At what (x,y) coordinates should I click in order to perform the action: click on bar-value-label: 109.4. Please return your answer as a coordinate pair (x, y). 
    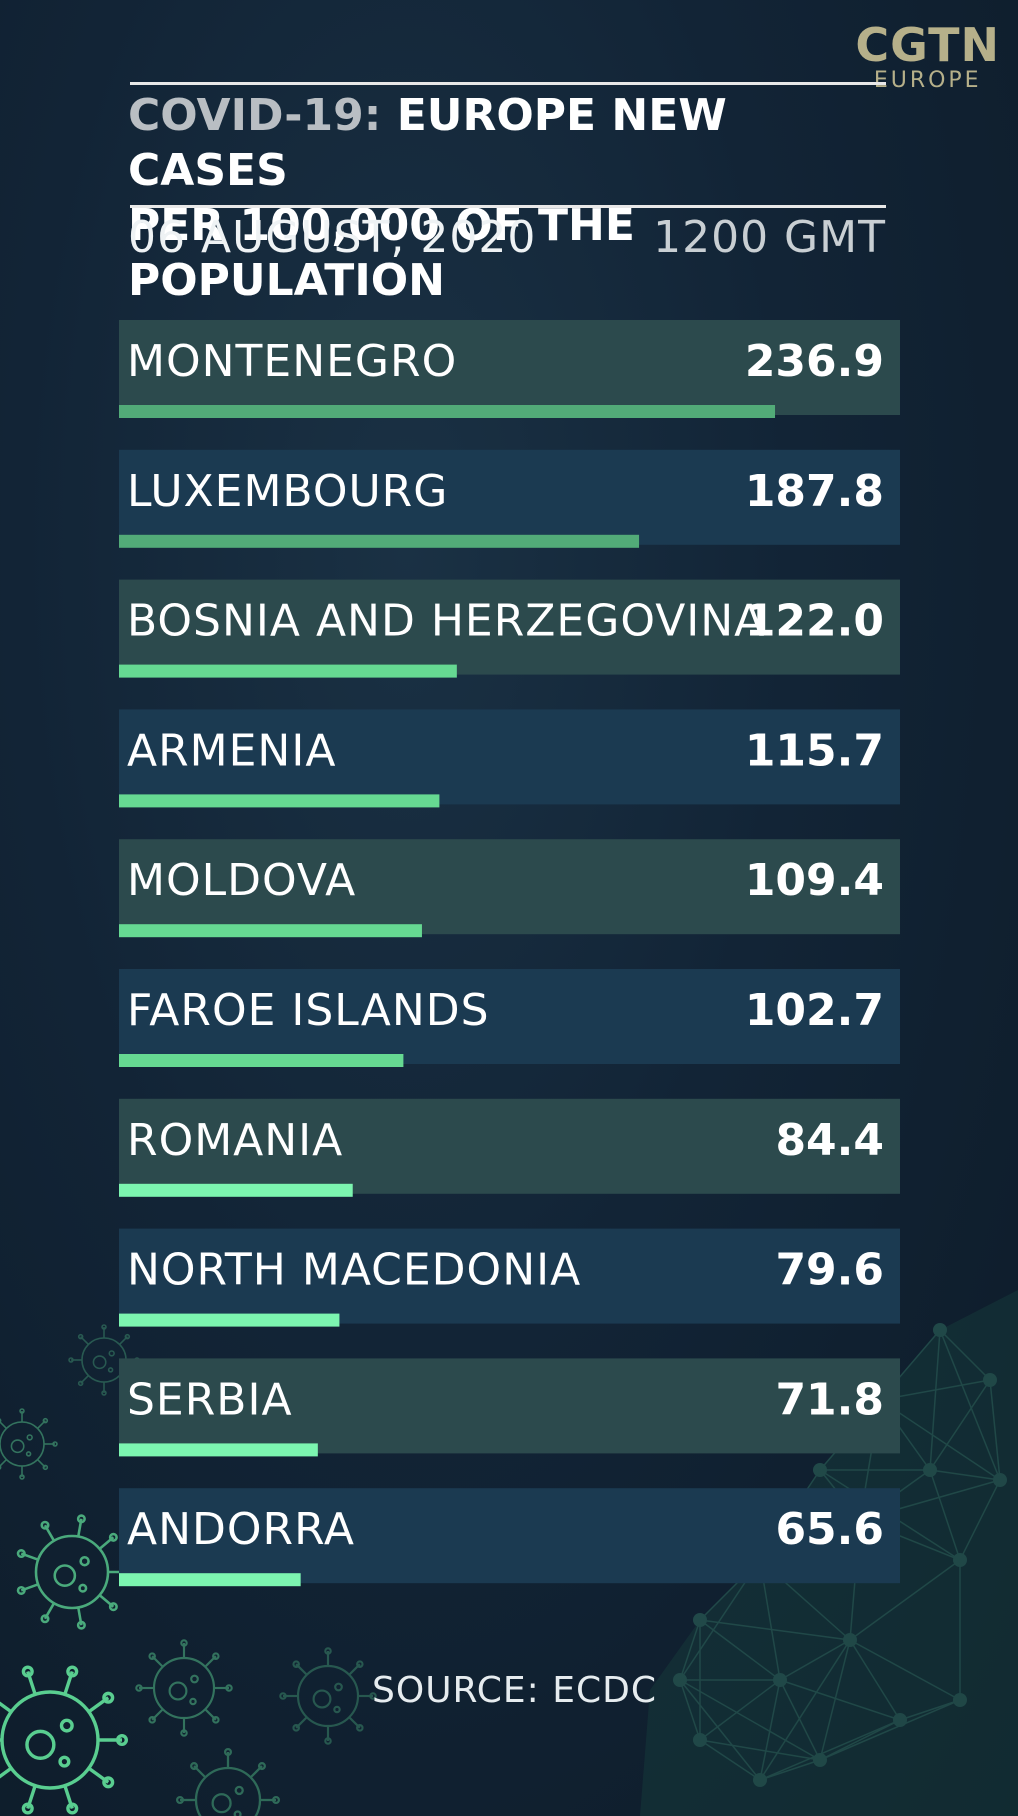
    Looking at the image, I should click on (814, 880).